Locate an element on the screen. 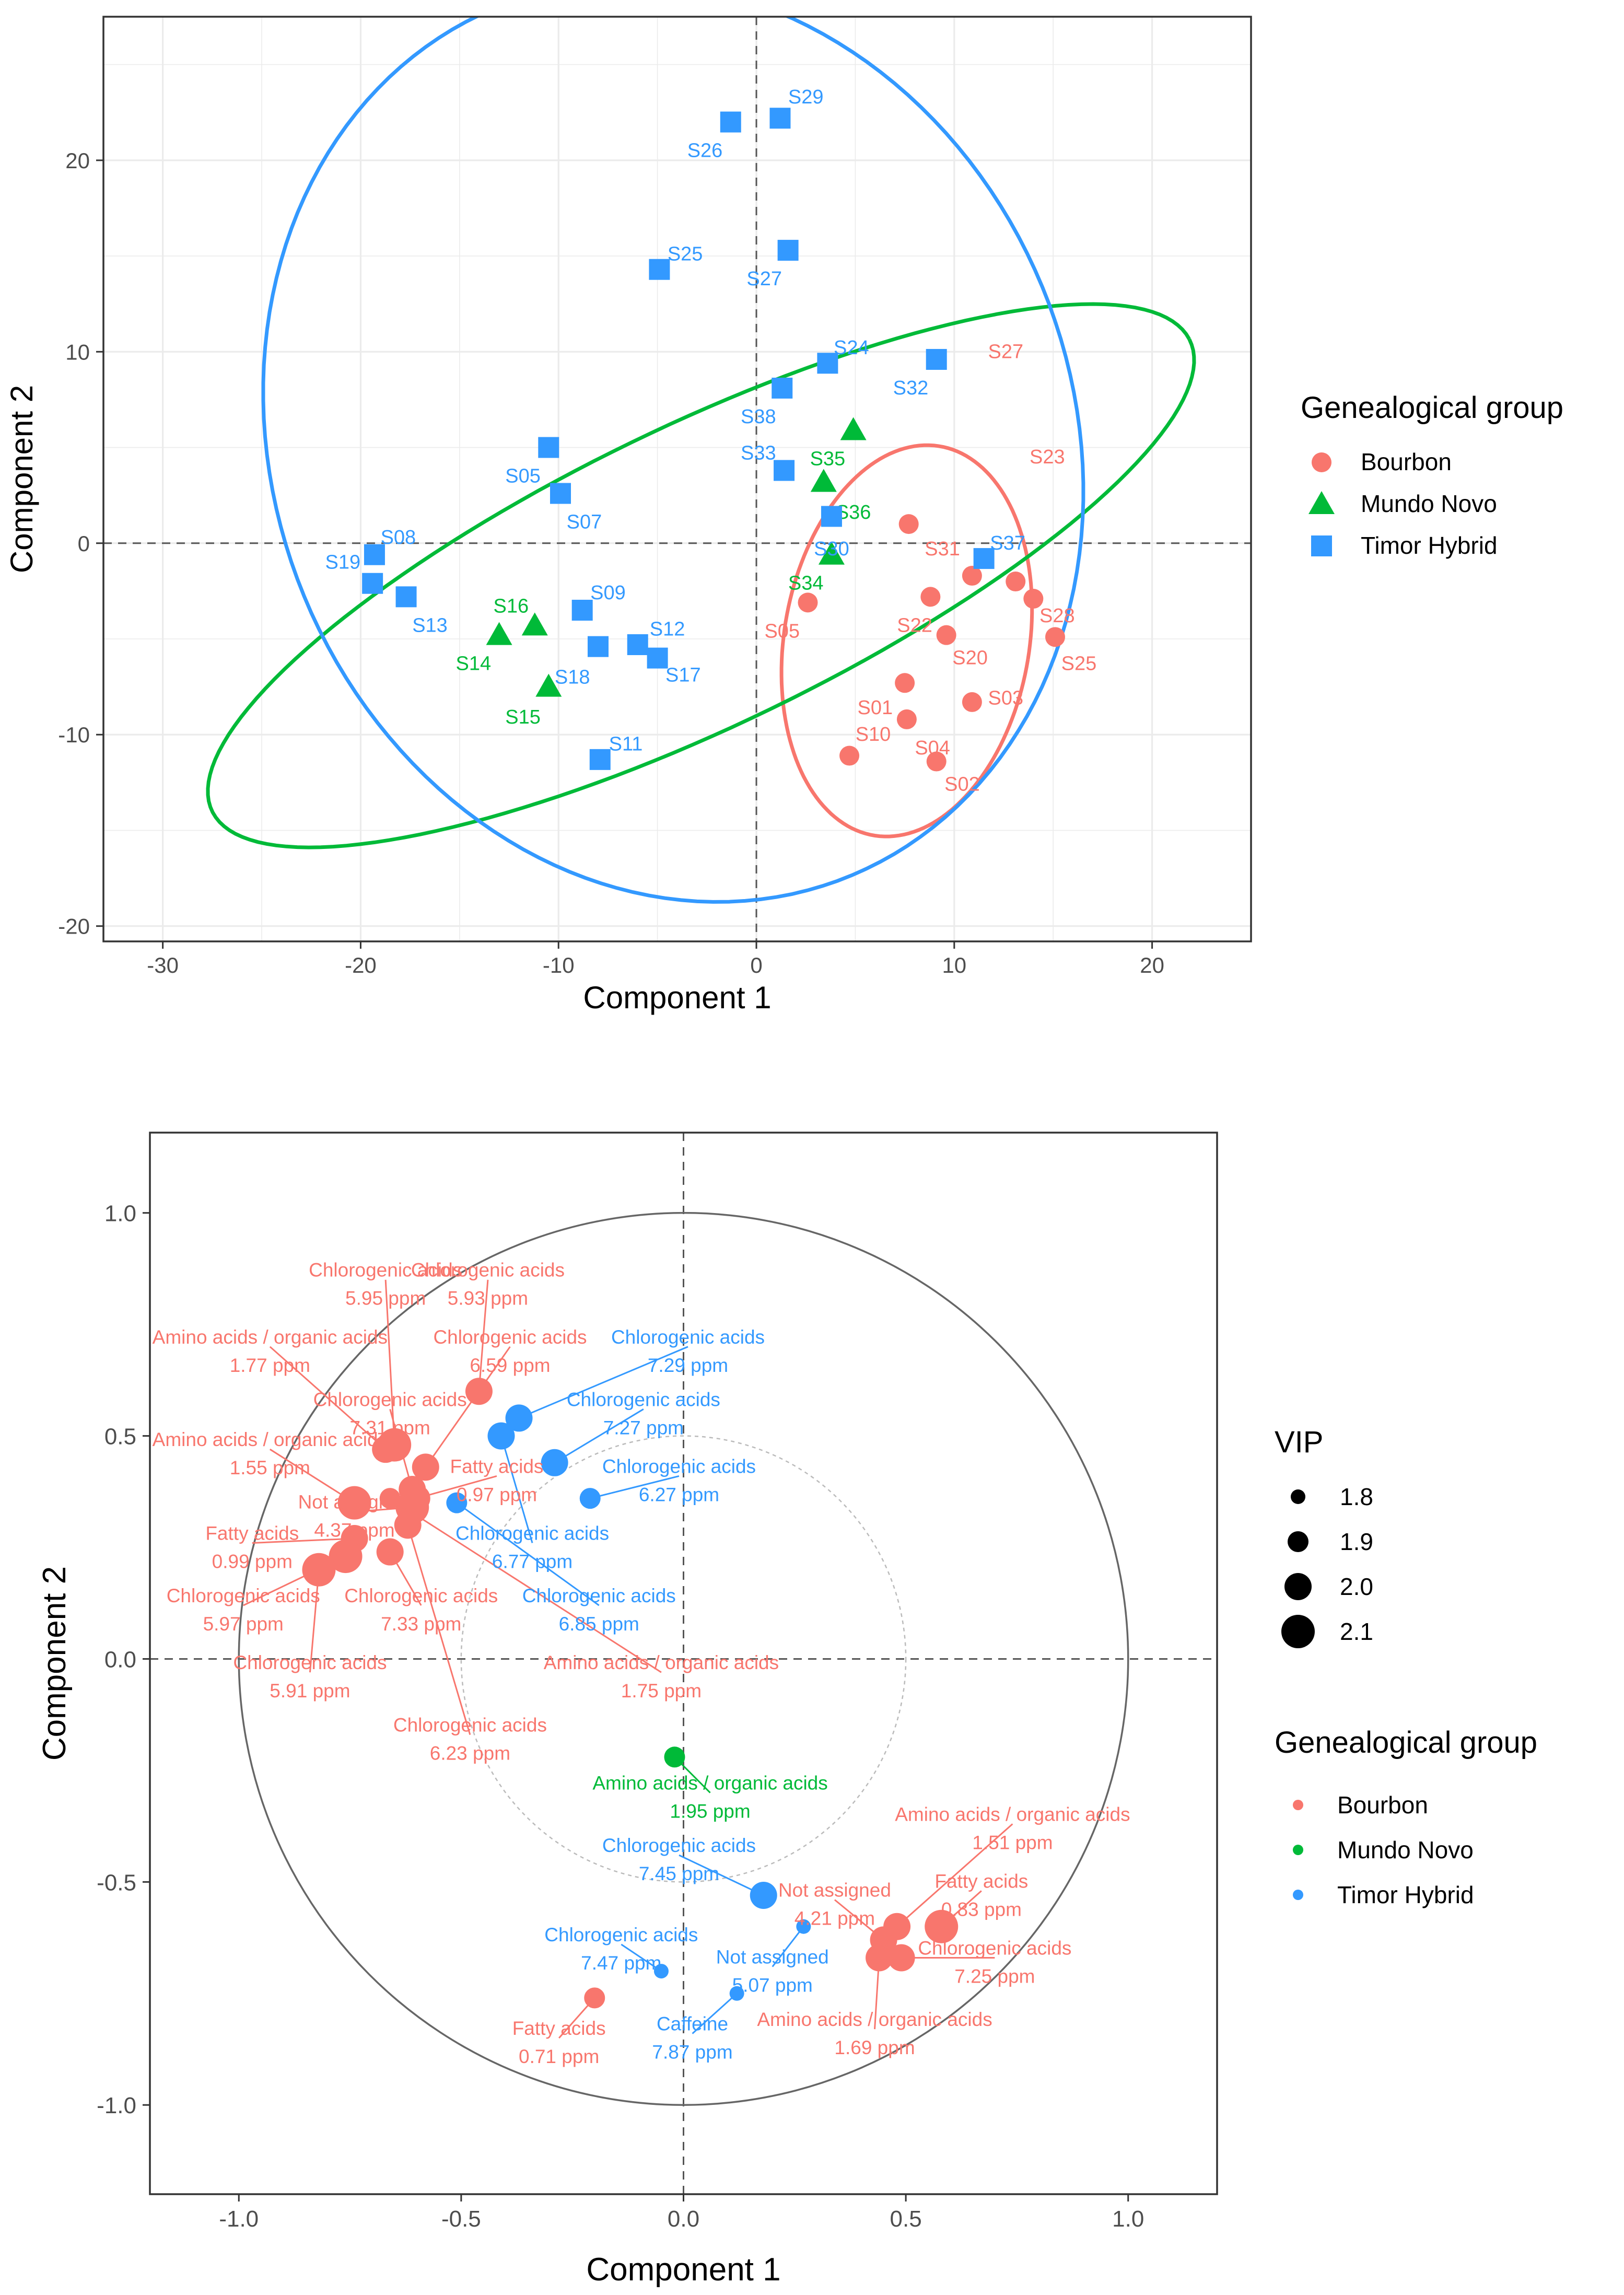 The width and height of the screenshot is (1624, 2295). size-legend-label: 2.1 is located at coordinates (1356, 1631).